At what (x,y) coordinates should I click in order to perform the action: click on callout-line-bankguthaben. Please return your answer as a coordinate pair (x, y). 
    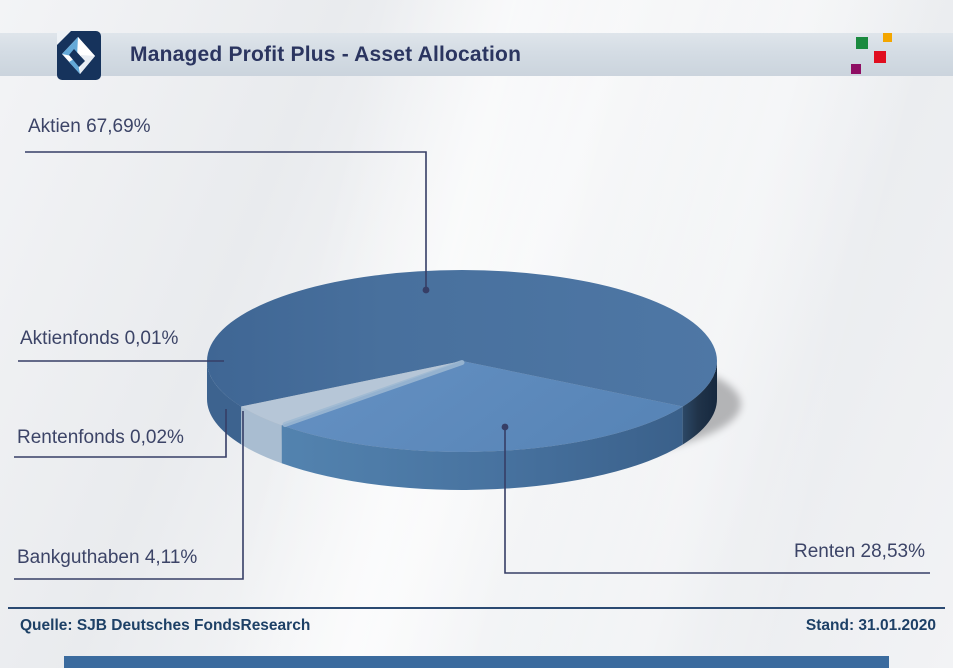
    Looking at the image, I should click on (129, 495).